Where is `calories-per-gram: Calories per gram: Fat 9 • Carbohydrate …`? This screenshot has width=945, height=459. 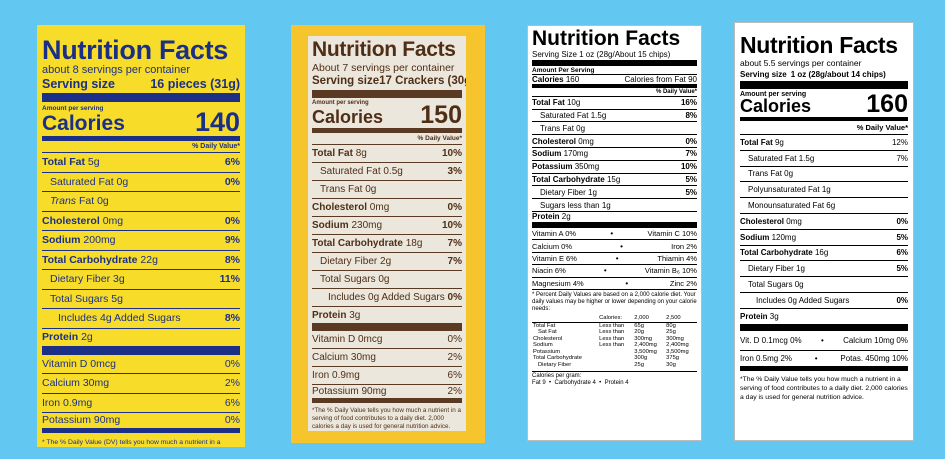 calories-per-gram: Calories per gram: Fat 9 • Carbohydrate … is located at coordinates (614, 378).